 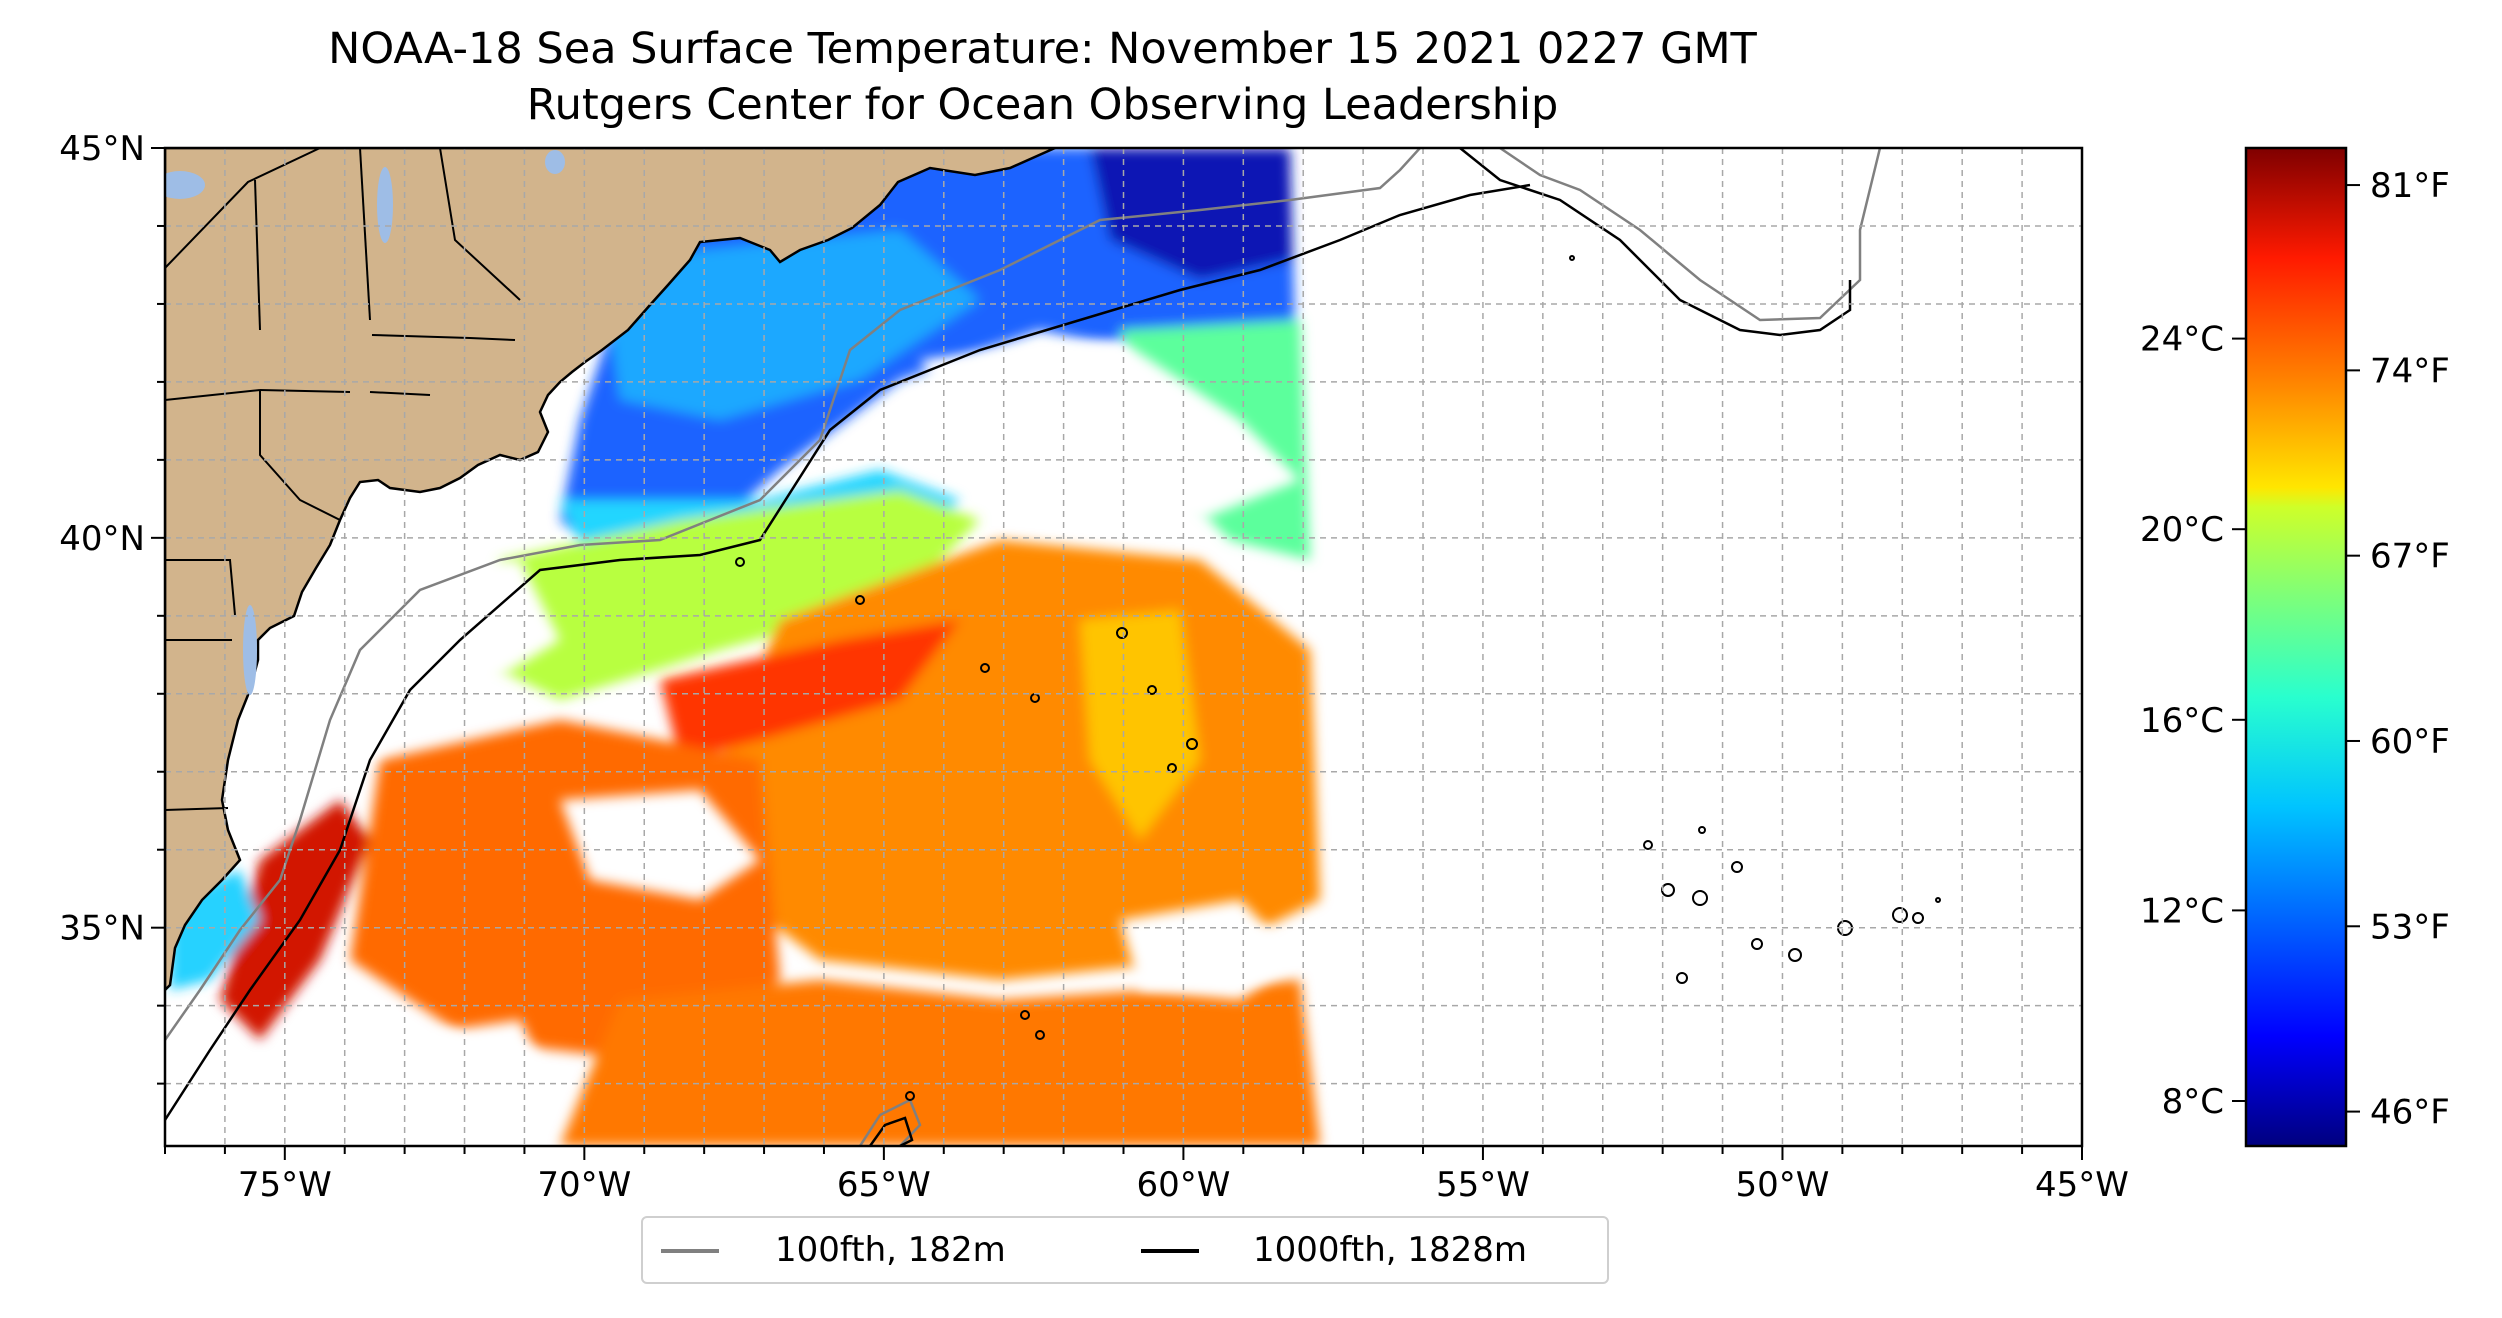 What do you see at coordinates (1210, 950) in the screenshot?
I see `cloud-mask-southeast` at bounding box center [1210, 950].